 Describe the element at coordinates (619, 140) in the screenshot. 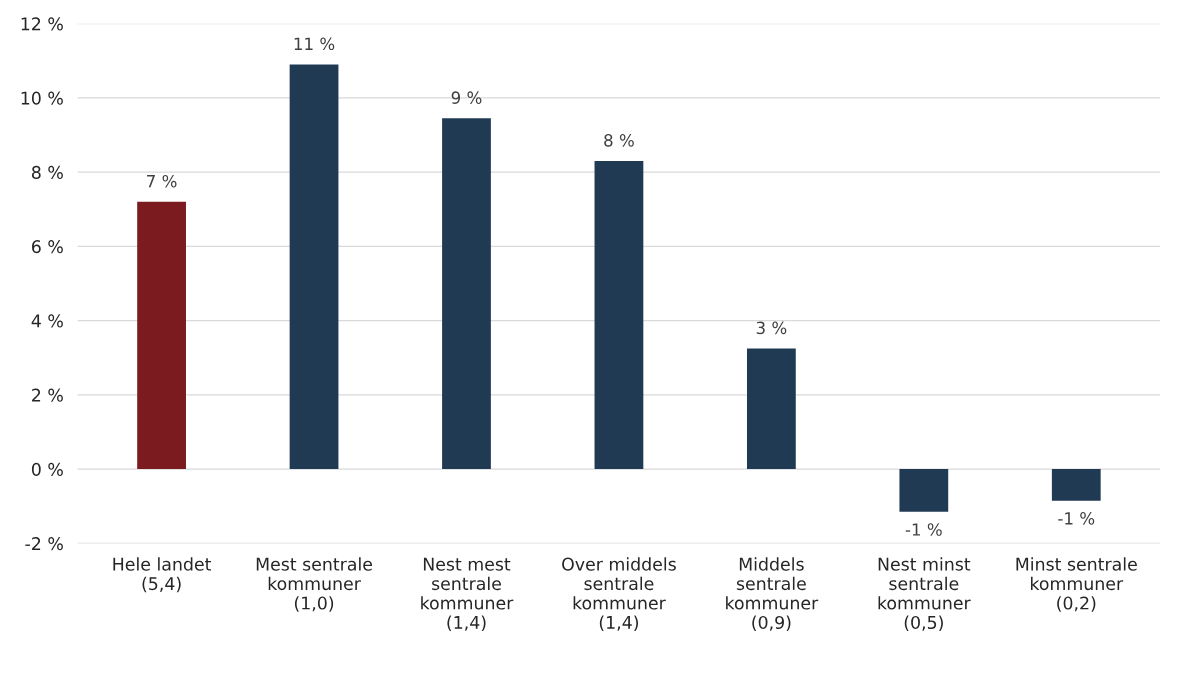

I see `data-label: 8 %` at that location.